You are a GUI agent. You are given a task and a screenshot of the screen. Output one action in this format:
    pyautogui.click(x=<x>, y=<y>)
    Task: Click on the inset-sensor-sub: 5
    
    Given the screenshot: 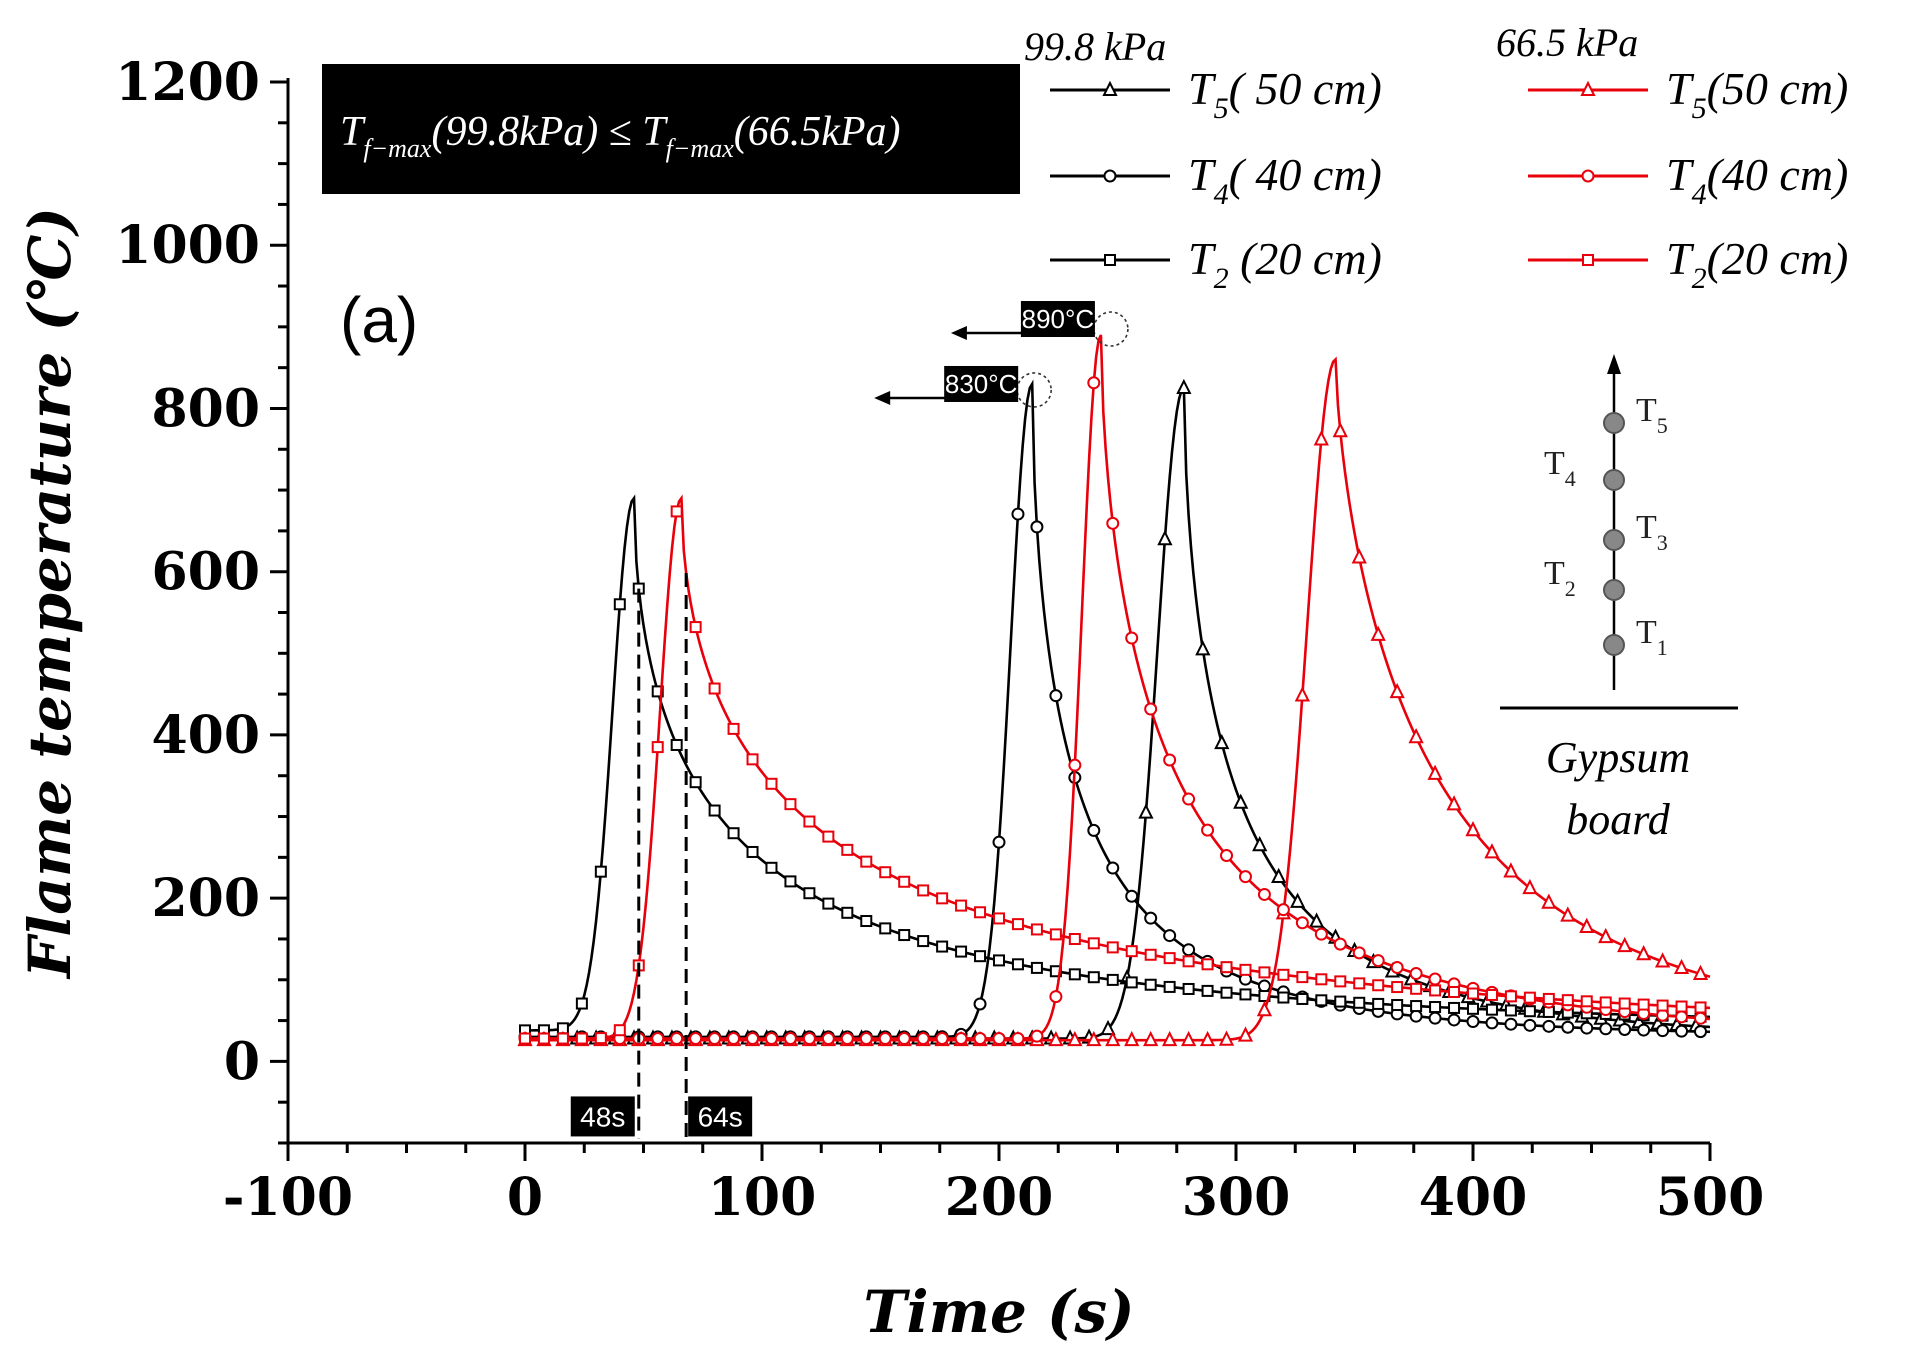 What is the action you would take?
    pyautogui.click(x=1662, y=425)
    